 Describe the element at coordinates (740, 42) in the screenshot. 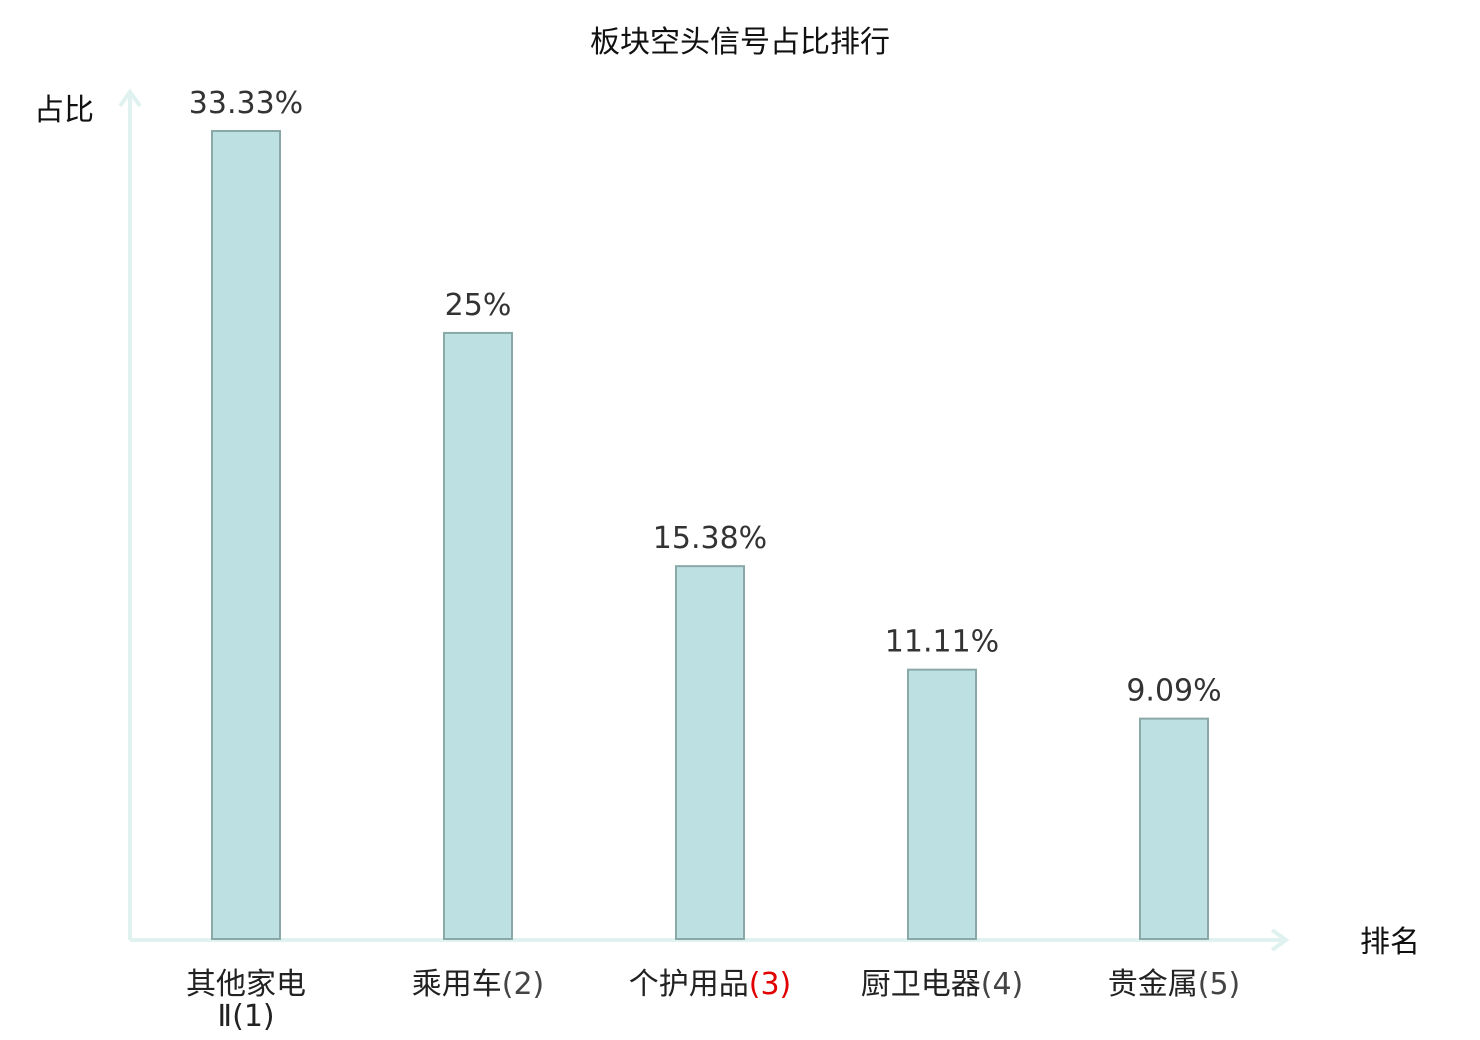

I see `chart-title: 板块空头信号占比排行` at that location.